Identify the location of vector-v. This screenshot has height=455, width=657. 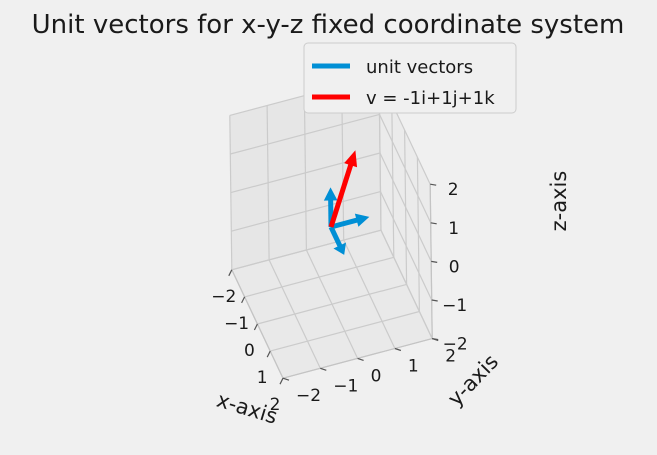
(343, 189).